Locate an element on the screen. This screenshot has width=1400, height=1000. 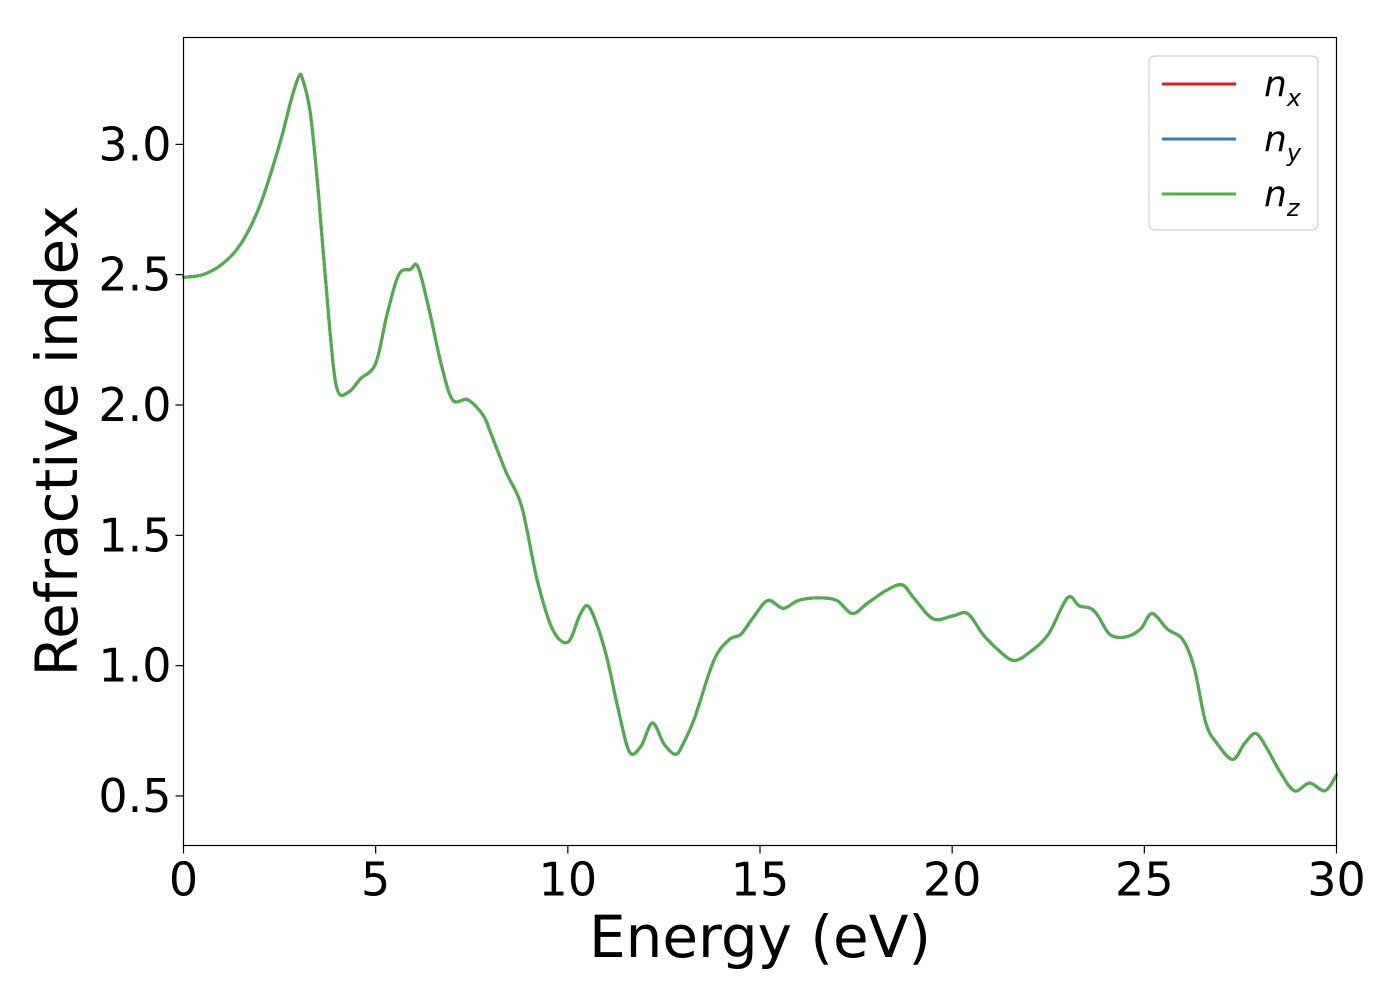
y-tick-label: 2.0 is located at coordinates (134, 405).